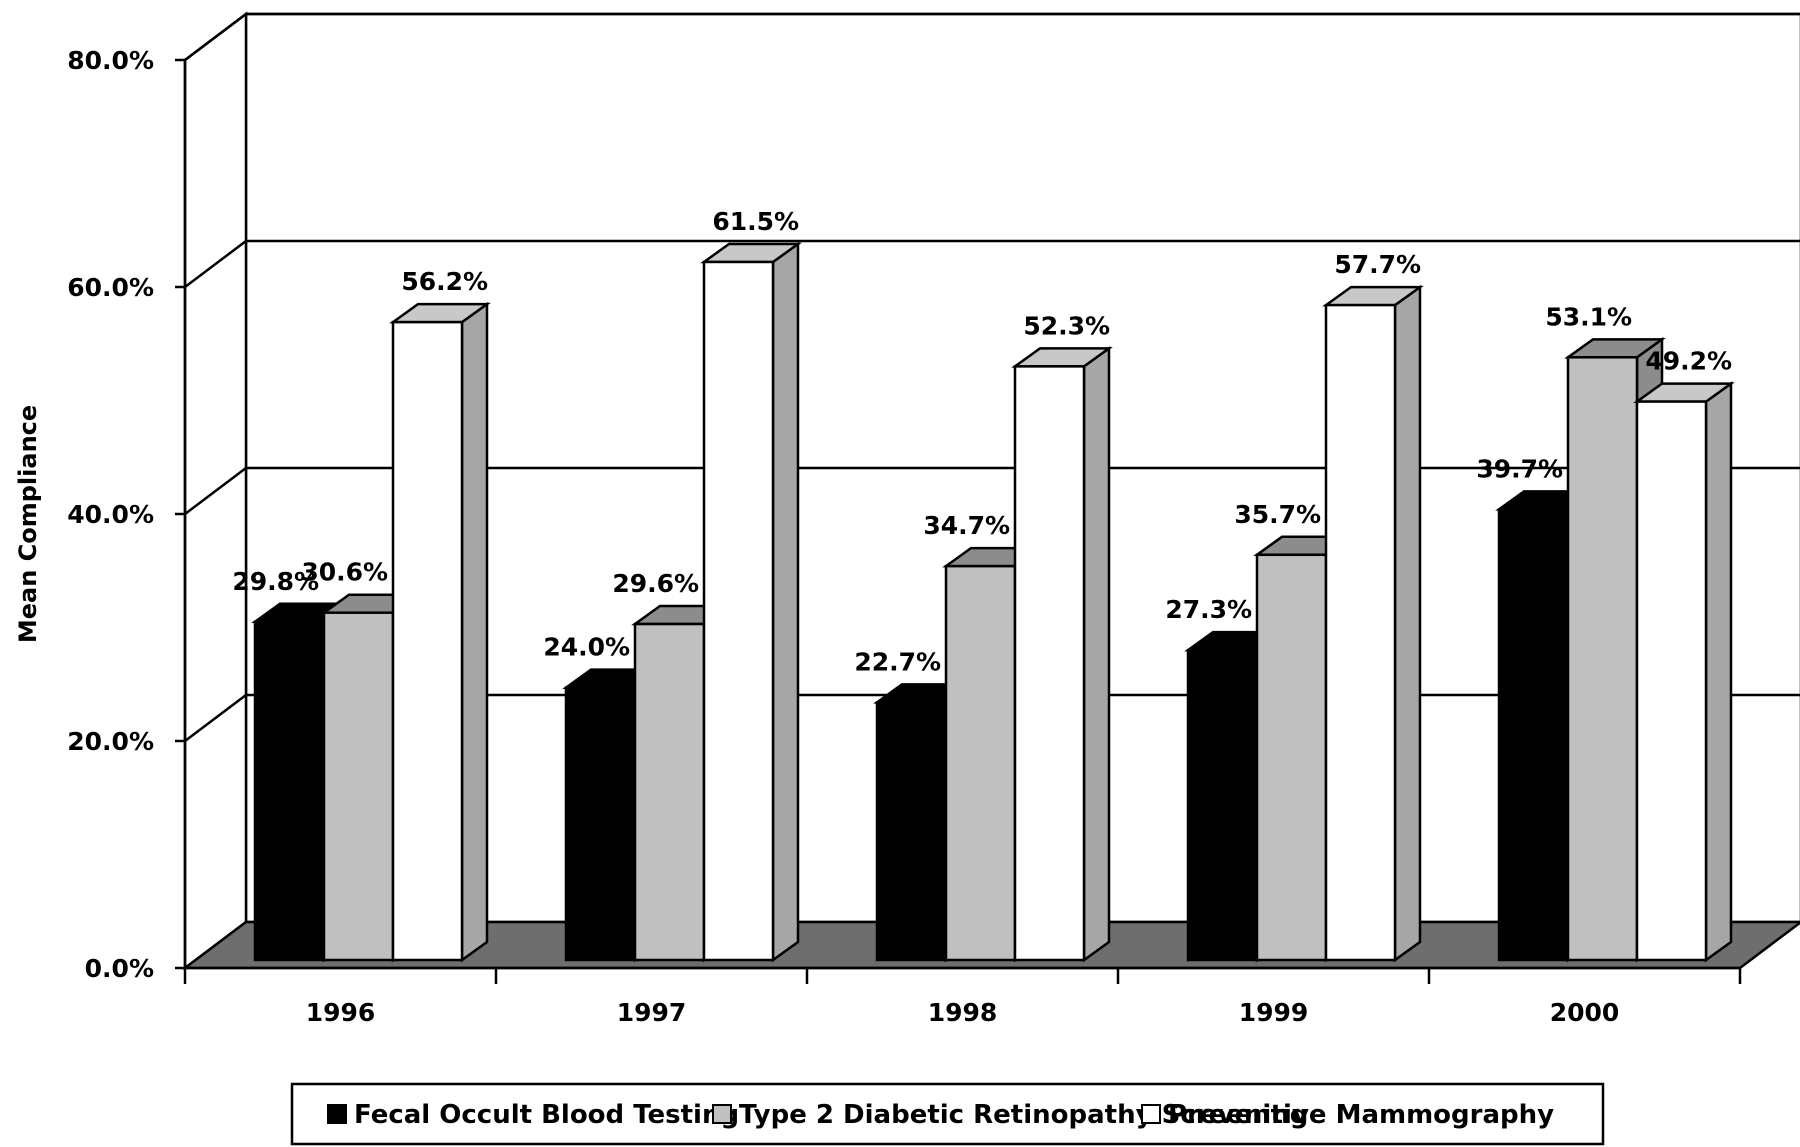 The height and width of the screenshot is (1147, 1800). I want to click on y-tick-label: 20.0%, so click(110, 741).